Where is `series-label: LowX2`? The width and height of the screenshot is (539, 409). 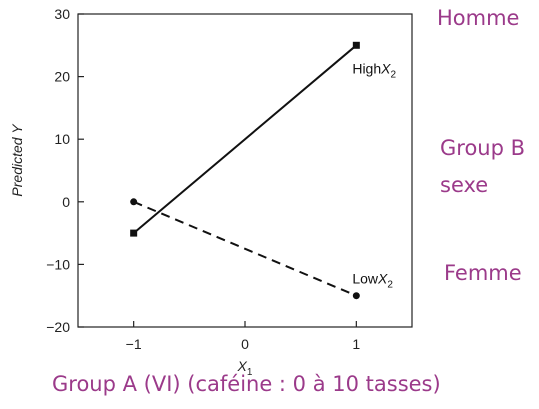 series-label: LowX2 is located at coordinates (372, 281).